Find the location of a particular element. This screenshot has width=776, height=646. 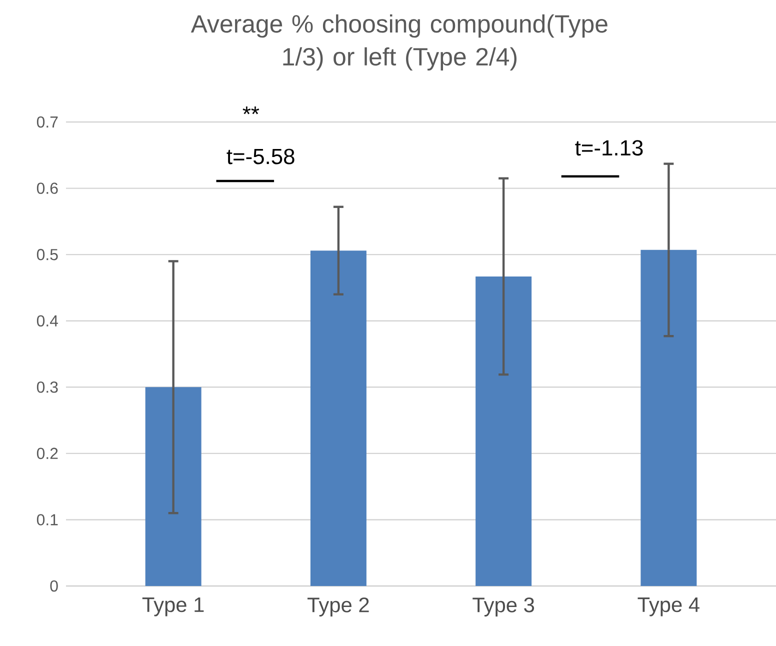

y-tick-label: 0.4 is located at coordinates (47, 321).